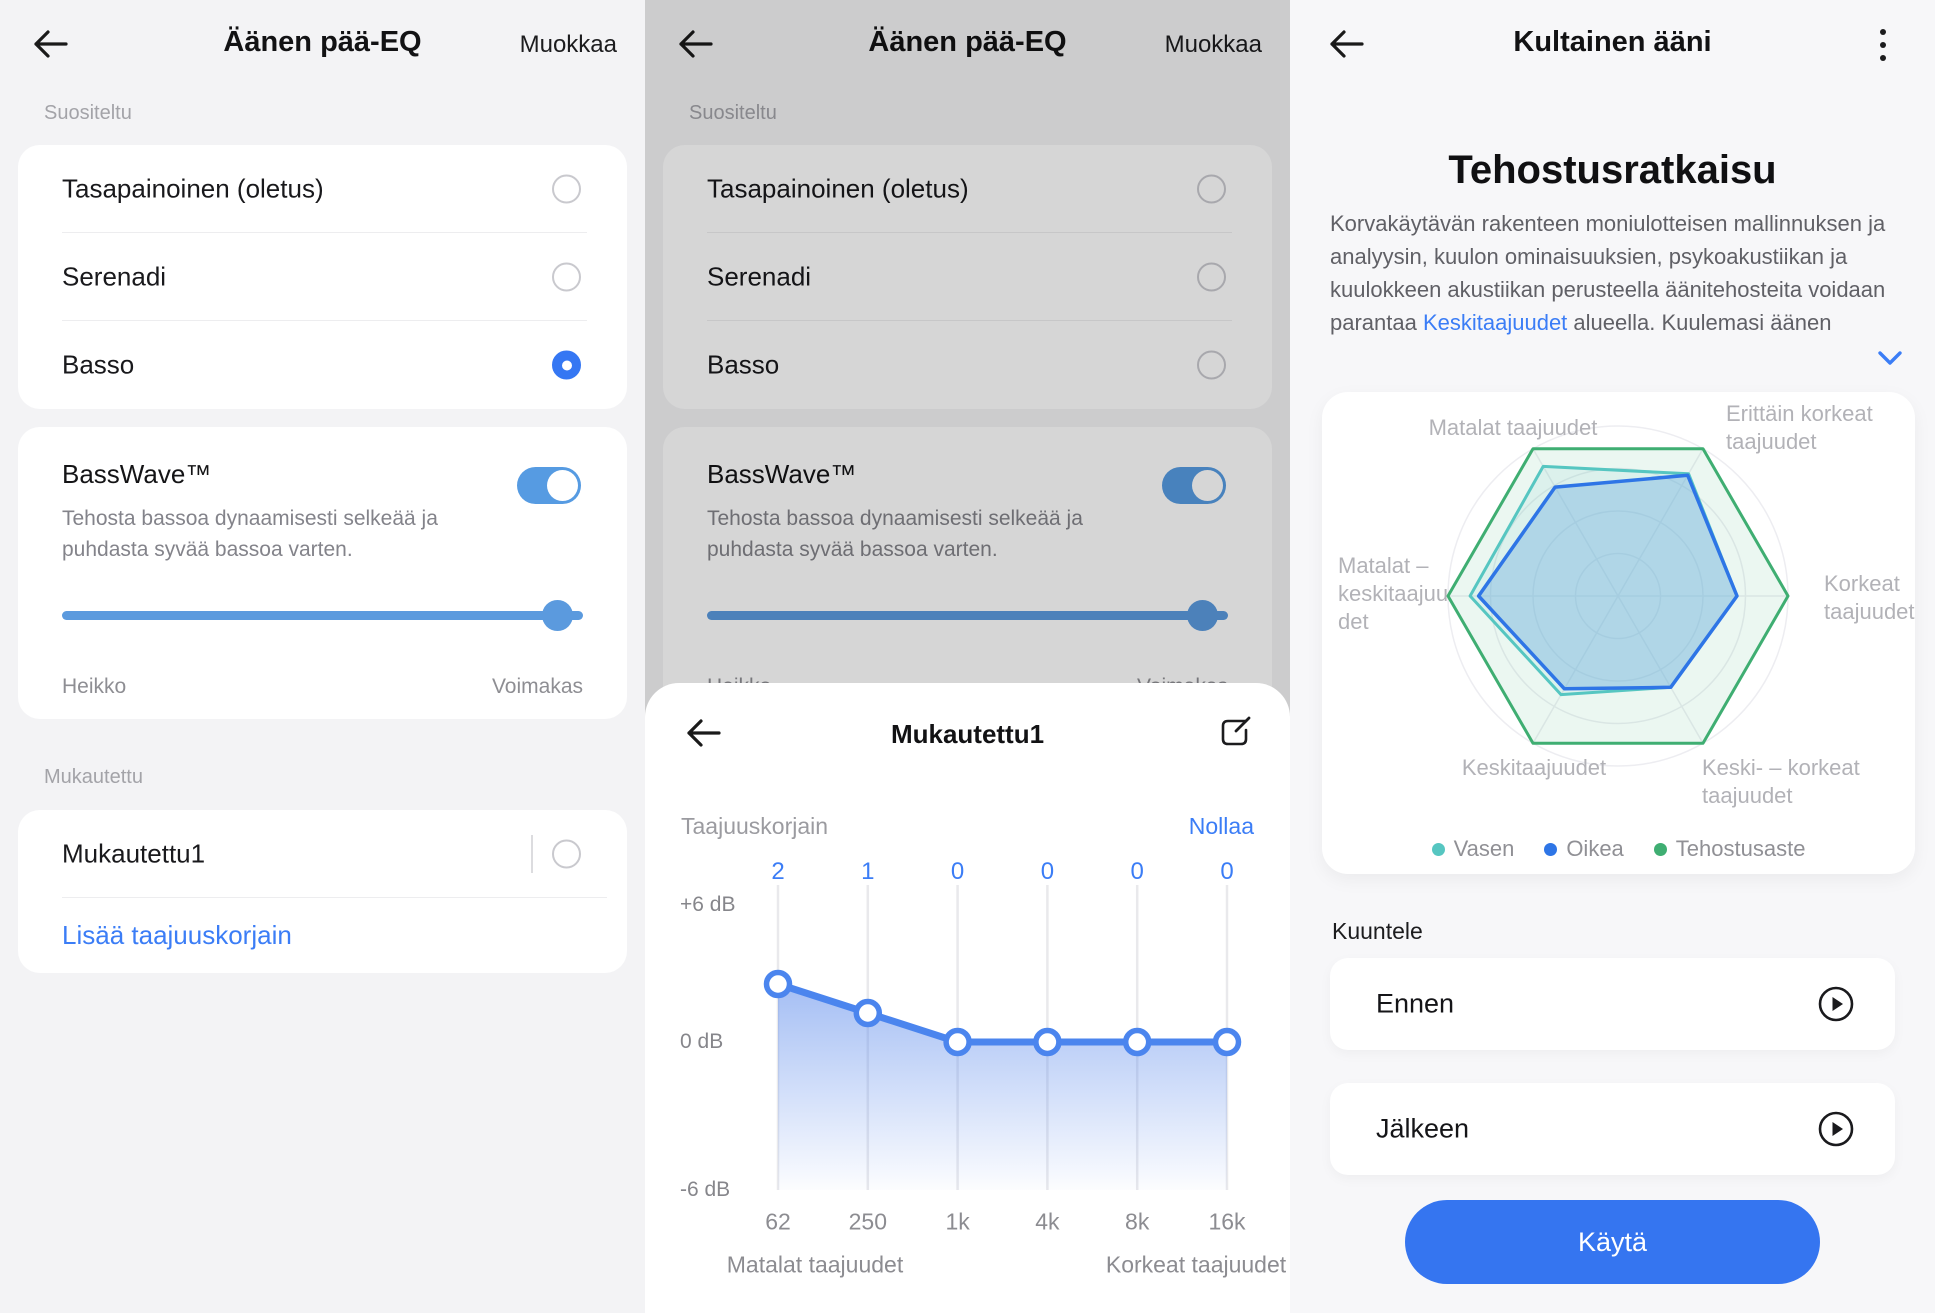 This screenshot has height=1313, width=1935. What do you see at coordinates (1699, 322) in the screenshot?
I see `description-text: alueella. Kuulemasi äänen` at bounding box center [1699, 322].